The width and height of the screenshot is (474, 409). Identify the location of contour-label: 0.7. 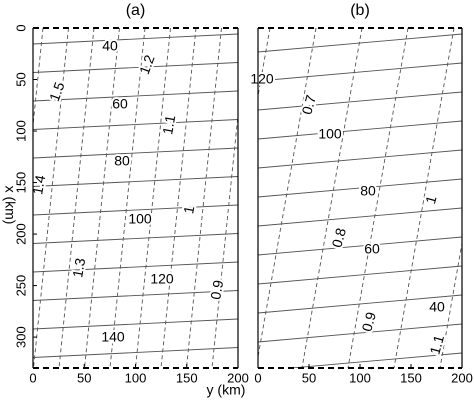
(309, 104).